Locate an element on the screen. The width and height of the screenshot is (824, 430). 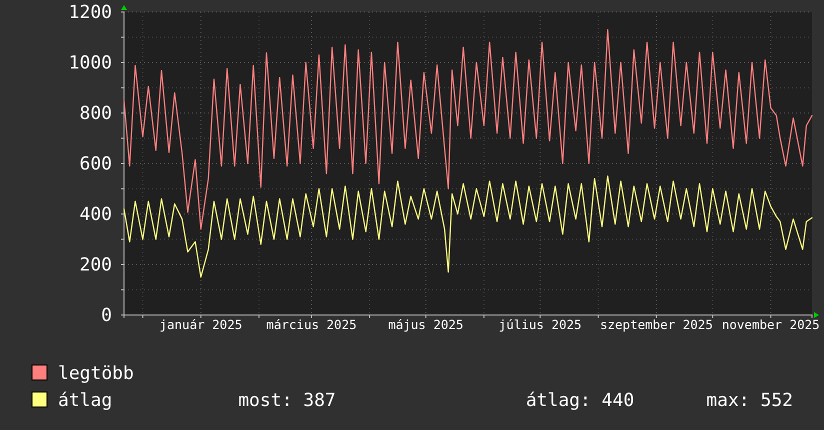
x-tick-label: november 2025 is located at coordinates (771, 324).